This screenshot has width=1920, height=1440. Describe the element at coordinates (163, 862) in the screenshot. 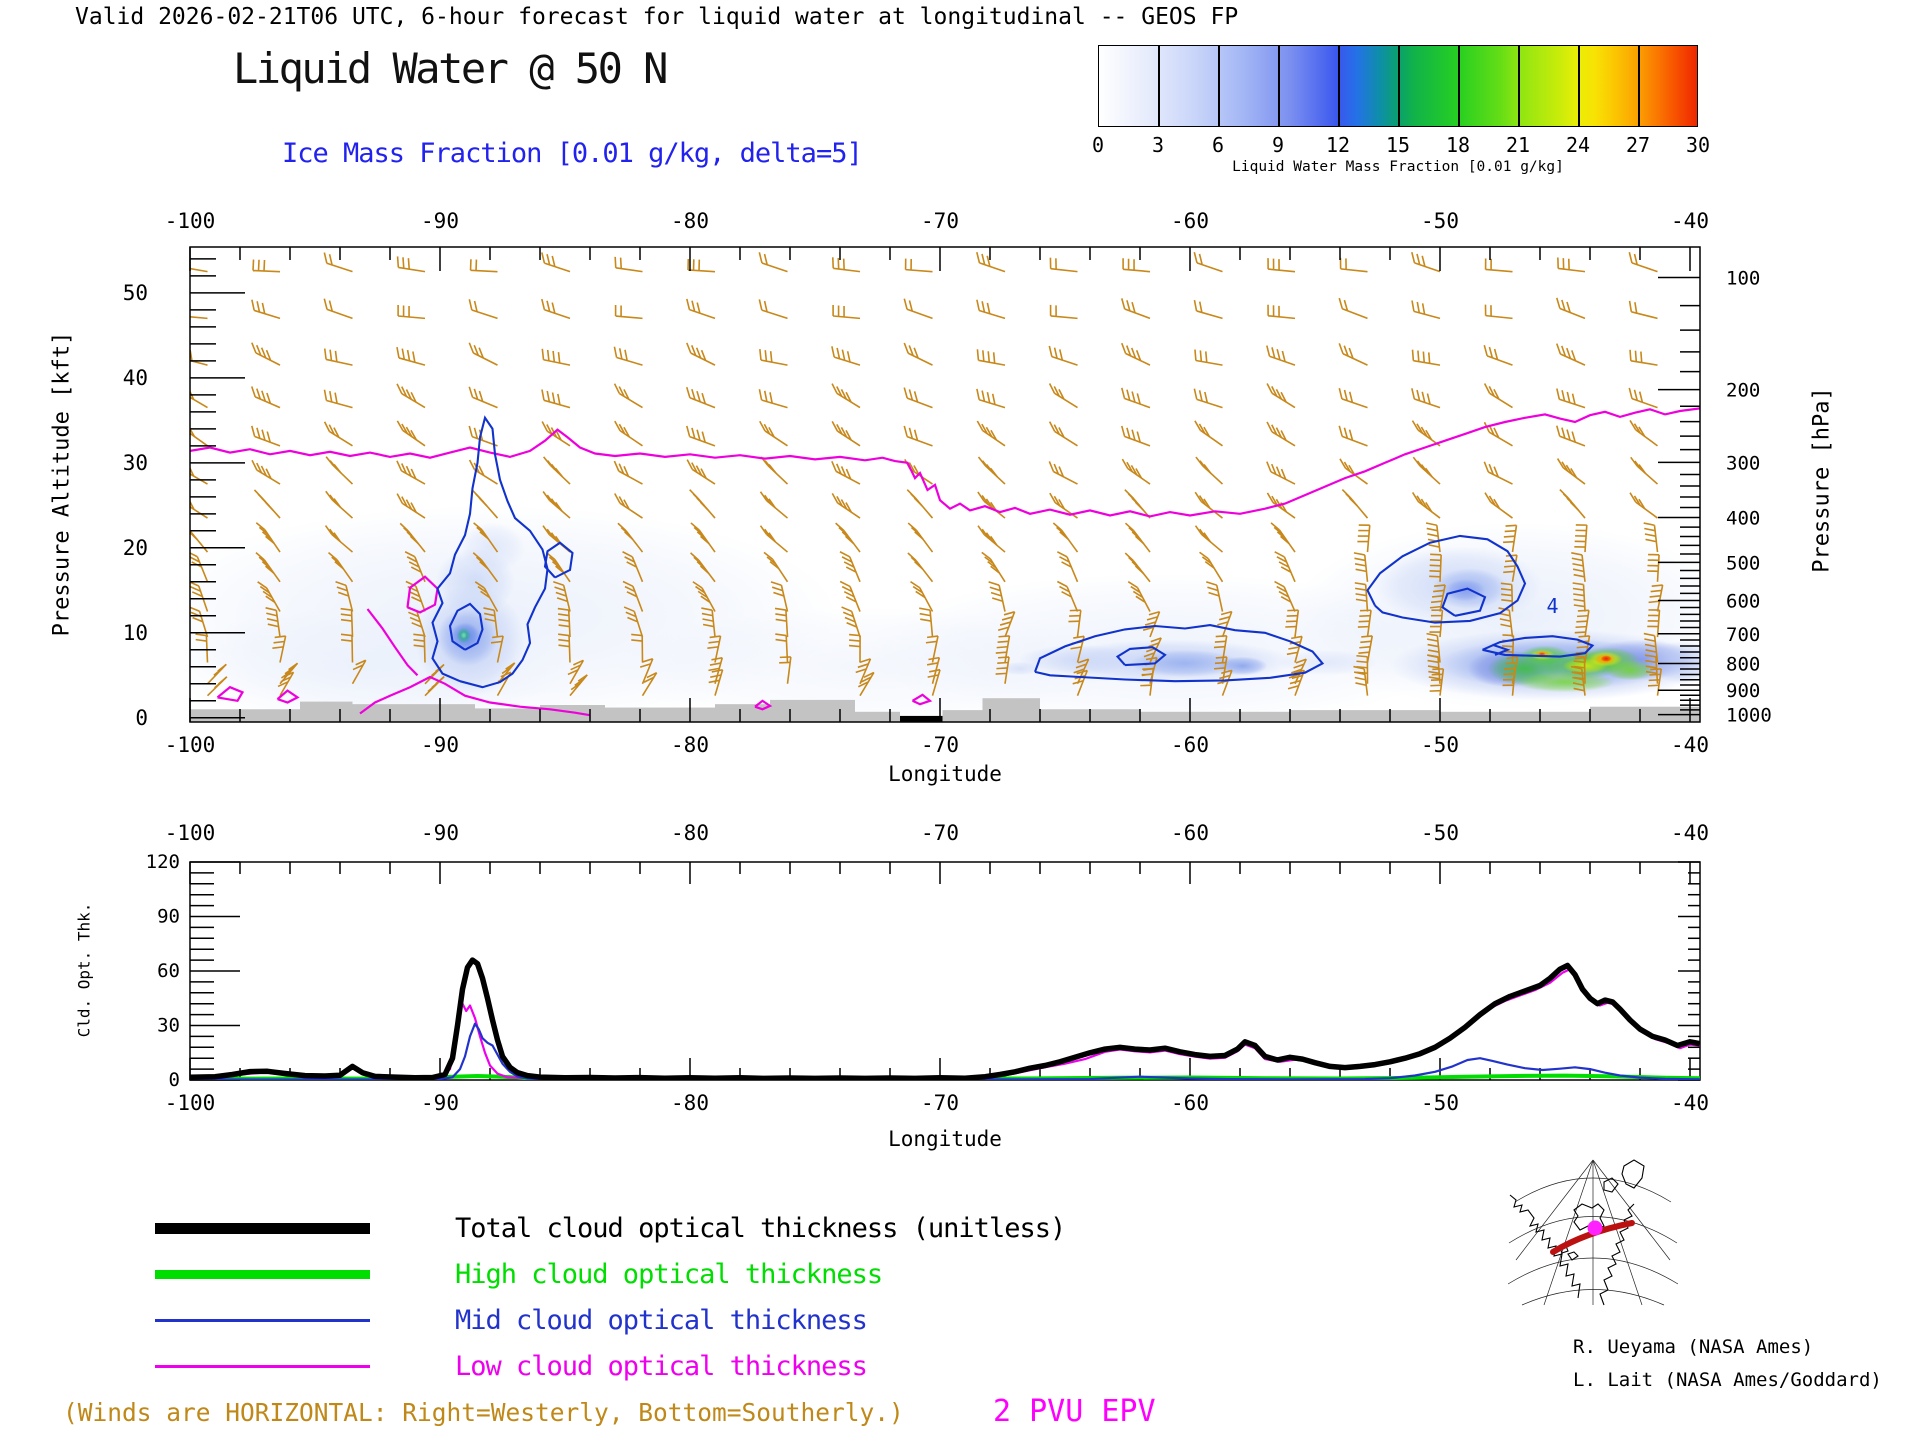

I see `svg-text: 120` at that location.